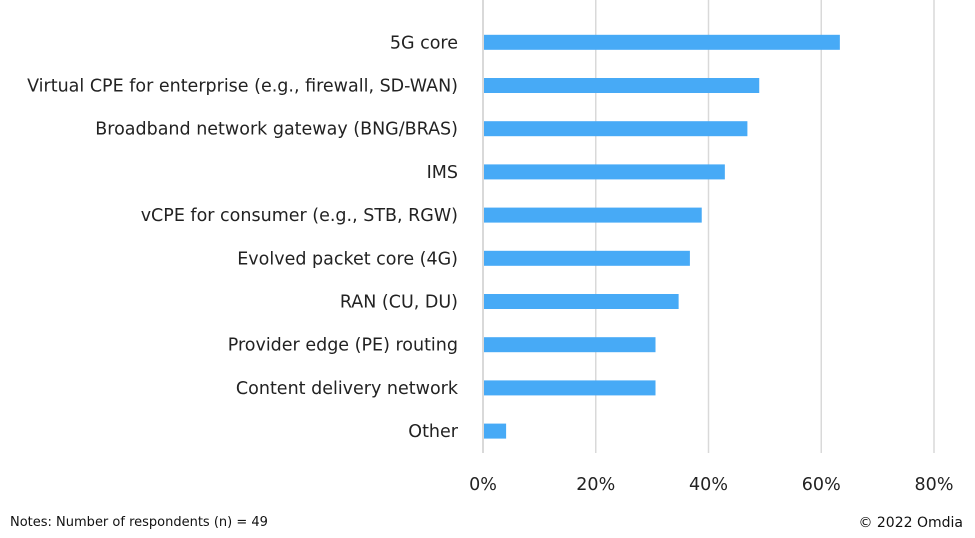  What do you see at coordinates (139, 522) in the screenshot?
I see `notes: Notes: Number of respondents (n) = 49` at bounding box center [139, 522].